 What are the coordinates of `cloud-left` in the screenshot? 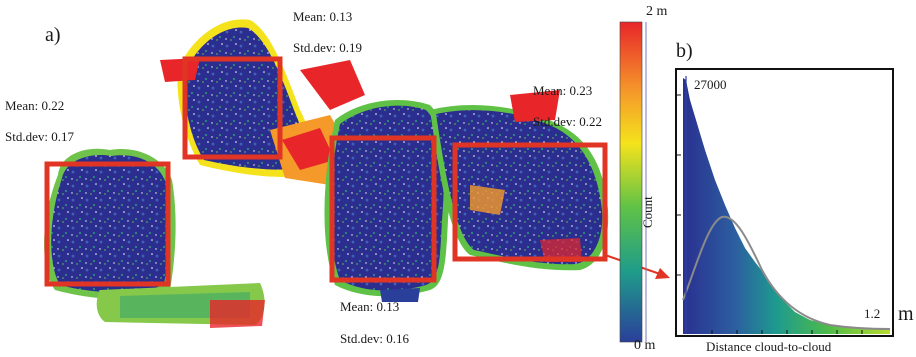 It's located at (110, 223).